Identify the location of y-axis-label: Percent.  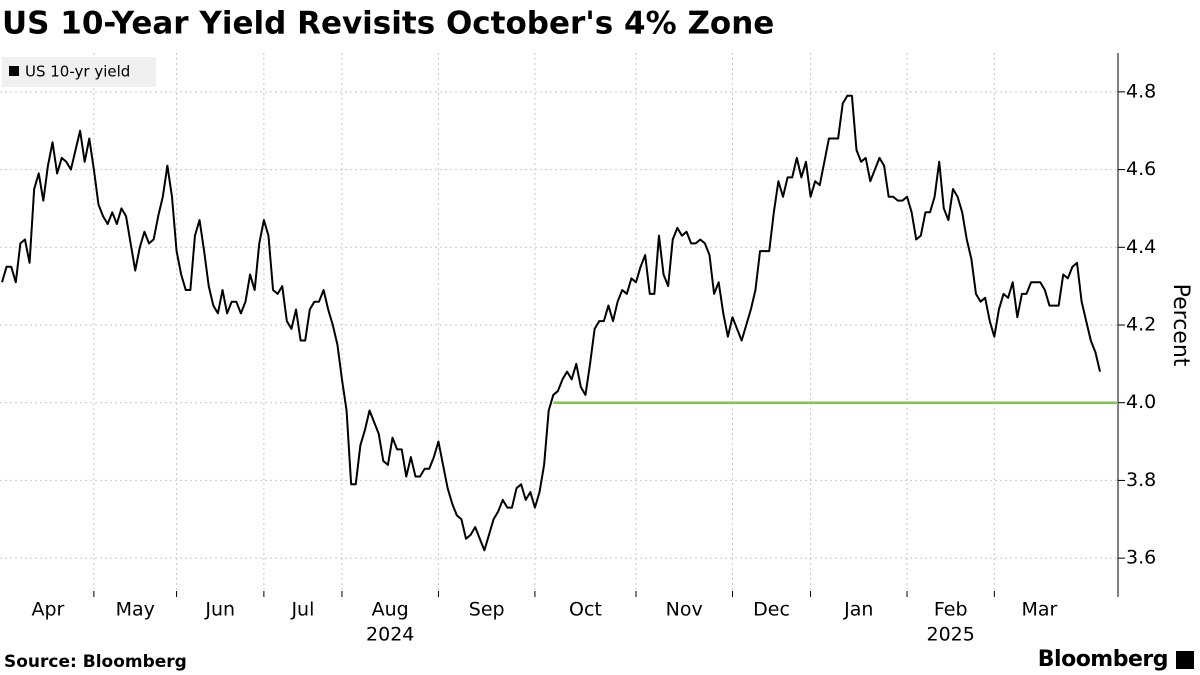
(1180, 325).